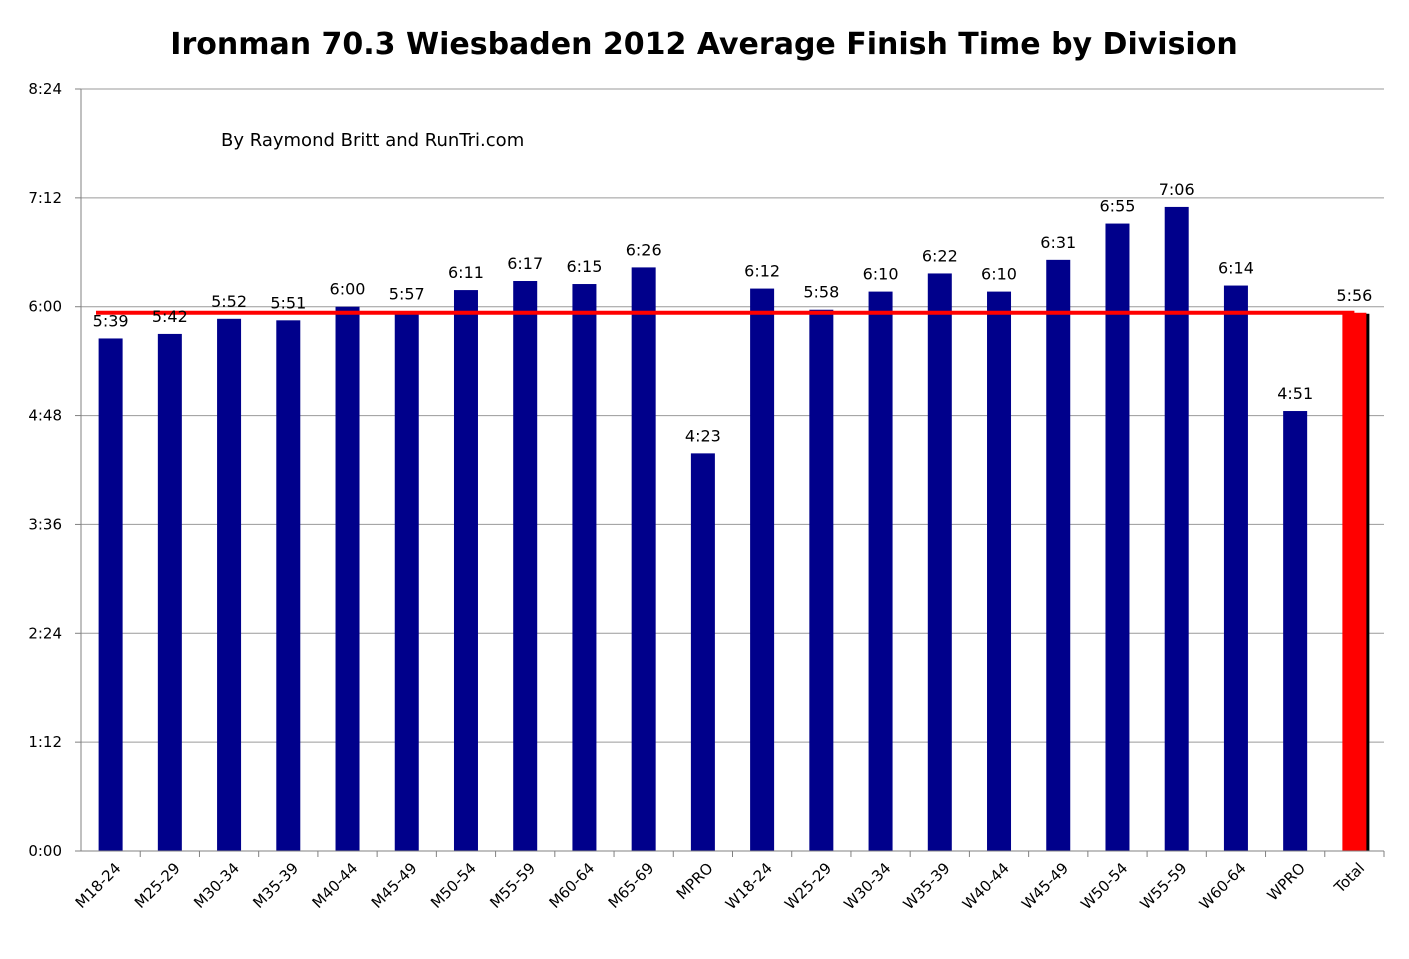  What do you see at coordinates (1354, 295) in the screenshot?
I see `data-label: 5:56` at bounding box center [1354, 295].